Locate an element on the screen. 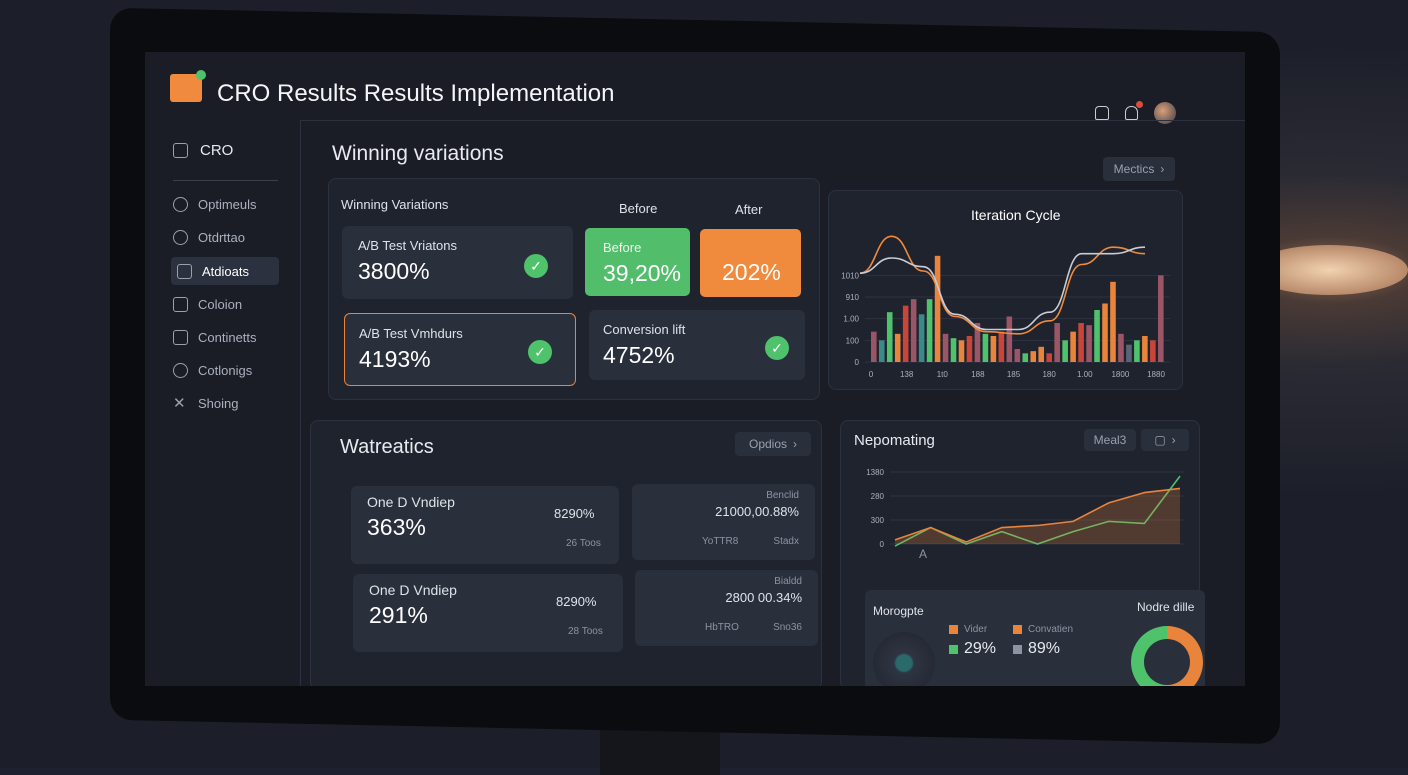  stat-card: Benclid 21000,00.88% YoTTR8 Stadx is located at coordinates (723, 522).